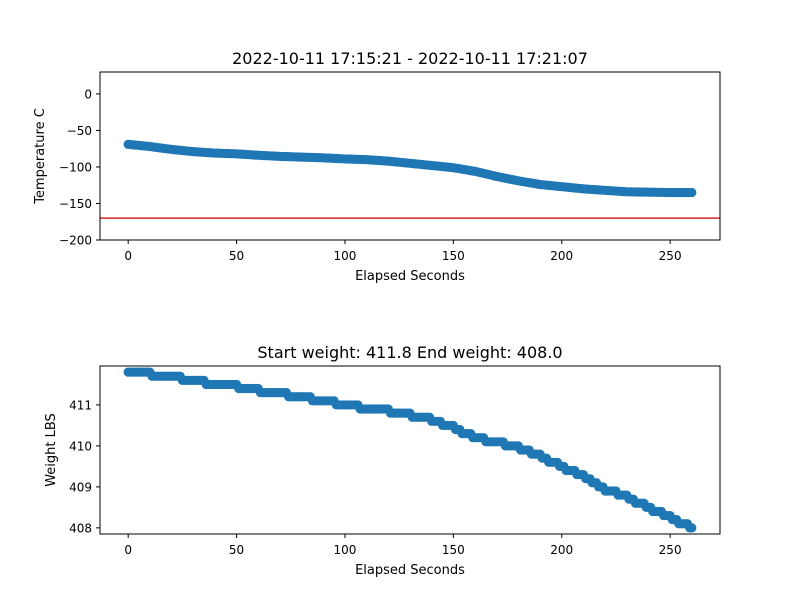 This screenshot has height=600, width=800. Describe the element at coordinates (345, 256) in the screenshot. I see `temperature-x-tick-label: 100` at that location.